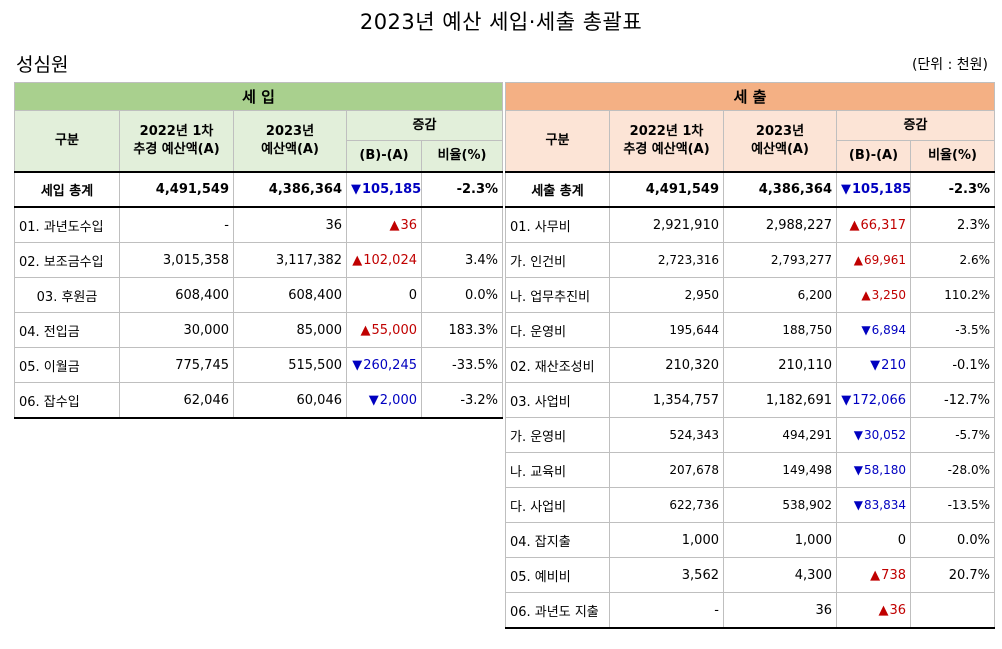  I want to click on row-label: 세입 총계, so click(67, 189).